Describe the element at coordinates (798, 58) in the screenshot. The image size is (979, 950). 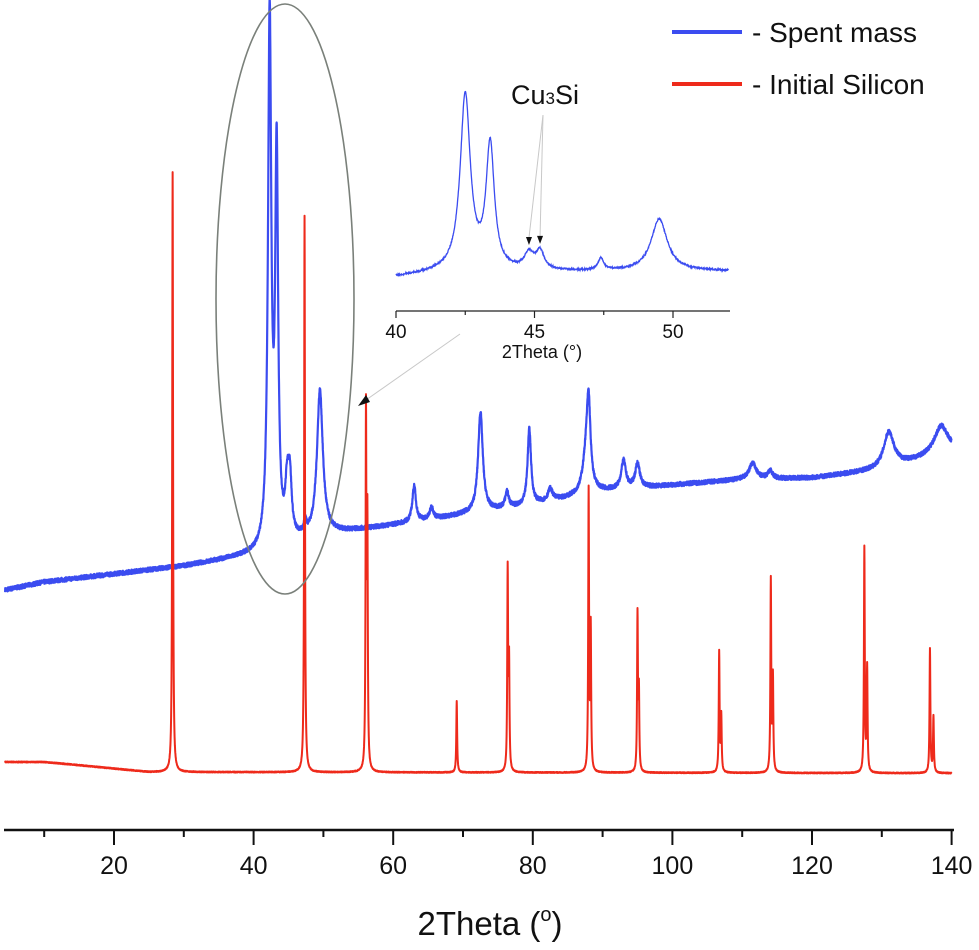
I see `legend: - Spent mass - Initial Silicon` at that location.